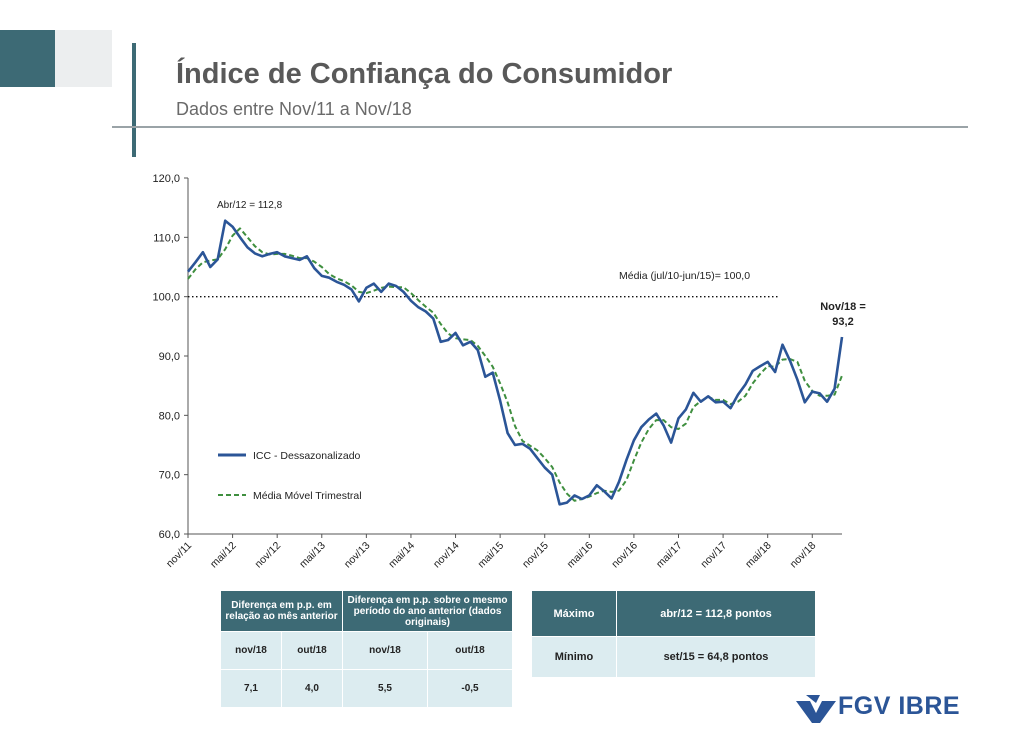  I want to click on decorative-grey-block, so click(83, 58).